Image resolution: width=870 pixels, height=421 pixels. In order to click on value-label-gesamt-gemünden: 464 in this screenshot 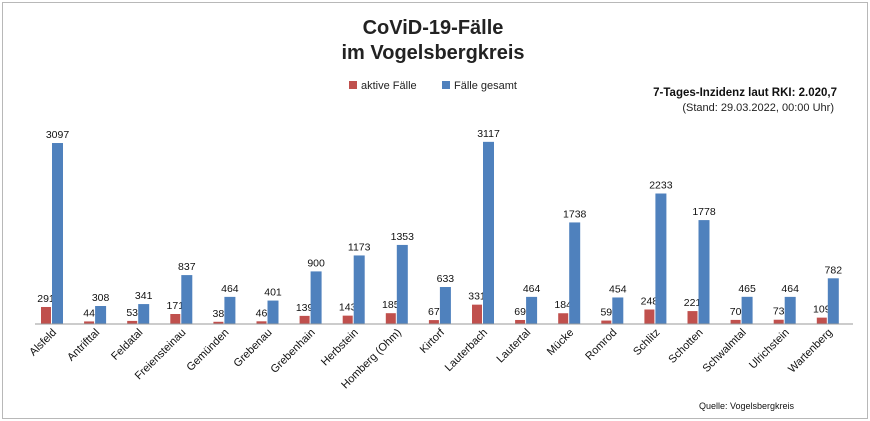, I will do `click(230, 289)`.